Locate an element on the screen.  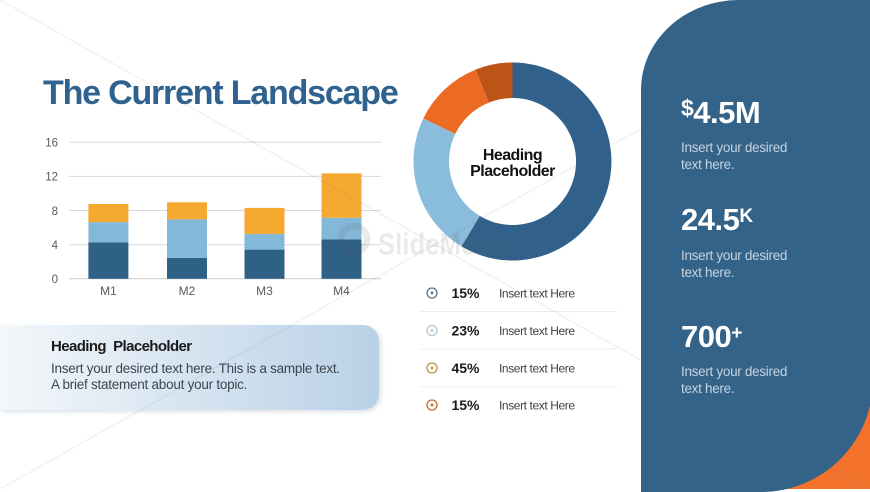
svg-text: 16 is located at coordinates (51, 144).